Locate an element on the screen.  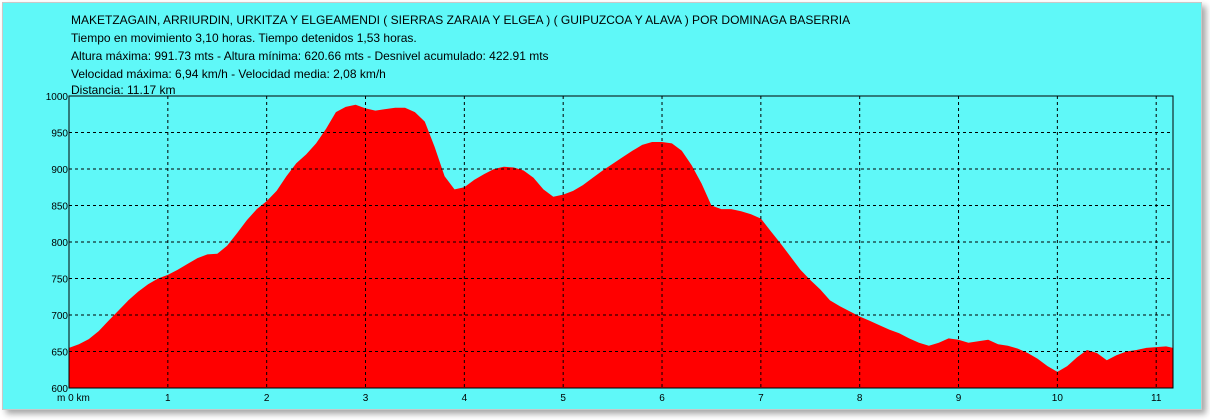
x-tick-label: 3 is located at coordinates (366, 398).